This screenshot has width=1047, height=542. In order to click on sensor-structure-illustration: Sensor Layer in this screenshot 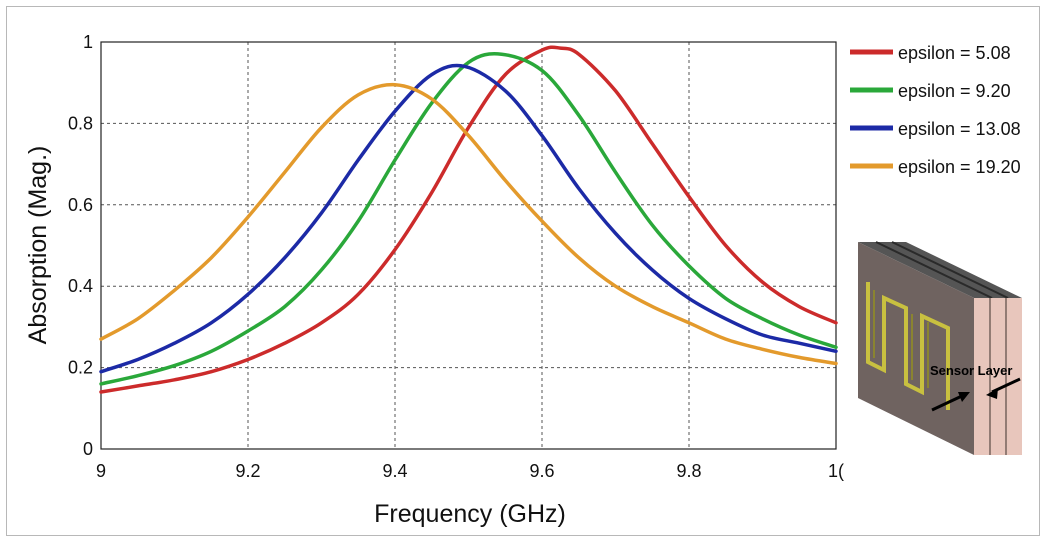, I will do `click(940, 348)`.